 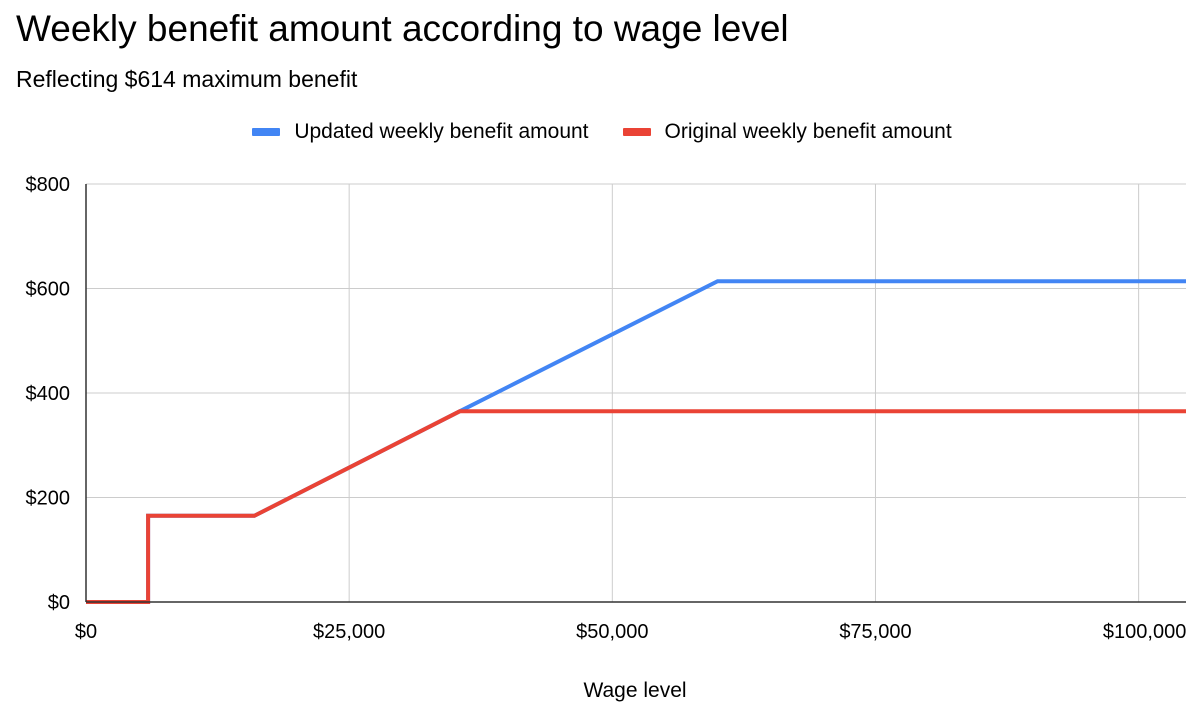 I want to click on x-tick-label: $25,000, so click(x=349, y=632).